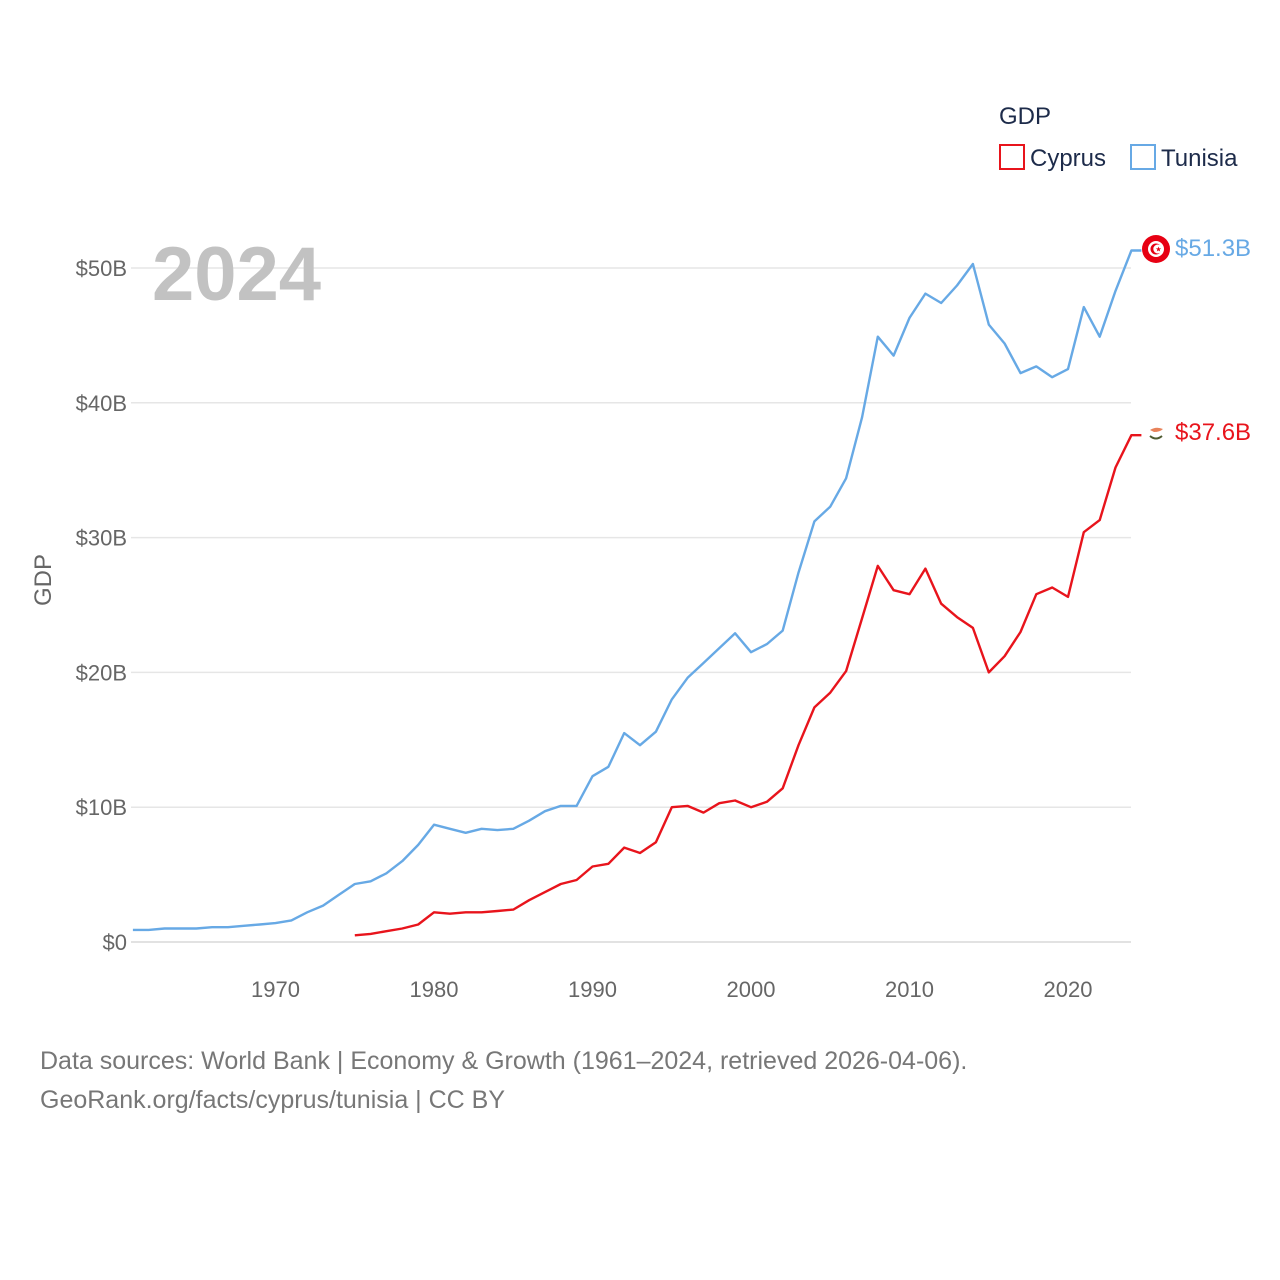 This screenshot has width=1280, height=1280. What do you see at coordinates (592, 989) in the screenshot?
I see `x-tick-label: 1990` at bounding box center [592, 989].